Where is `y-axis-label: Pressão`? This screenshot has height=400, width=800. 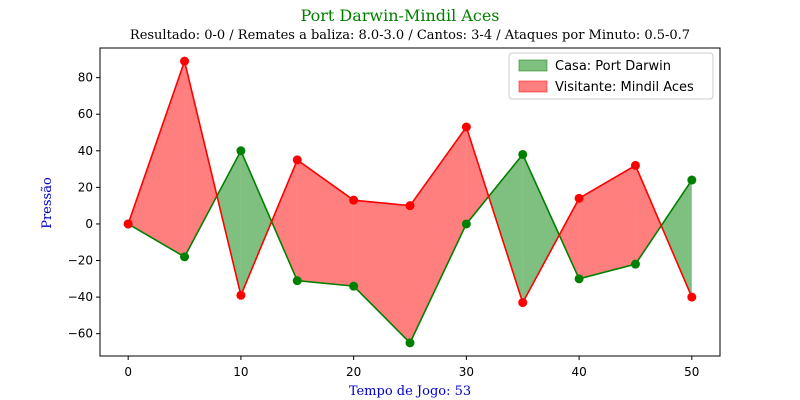
y-axis-label: Pressão is located at coordinates (47, 203).